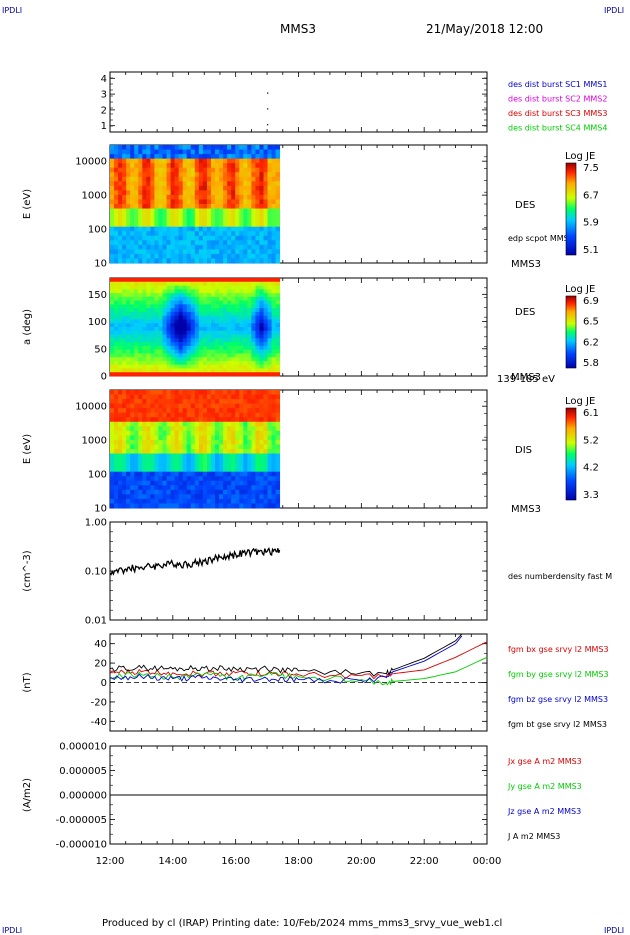 The image size is (630, 935). I want to click on spacecraft-label: MMS3, so click(526, 264).